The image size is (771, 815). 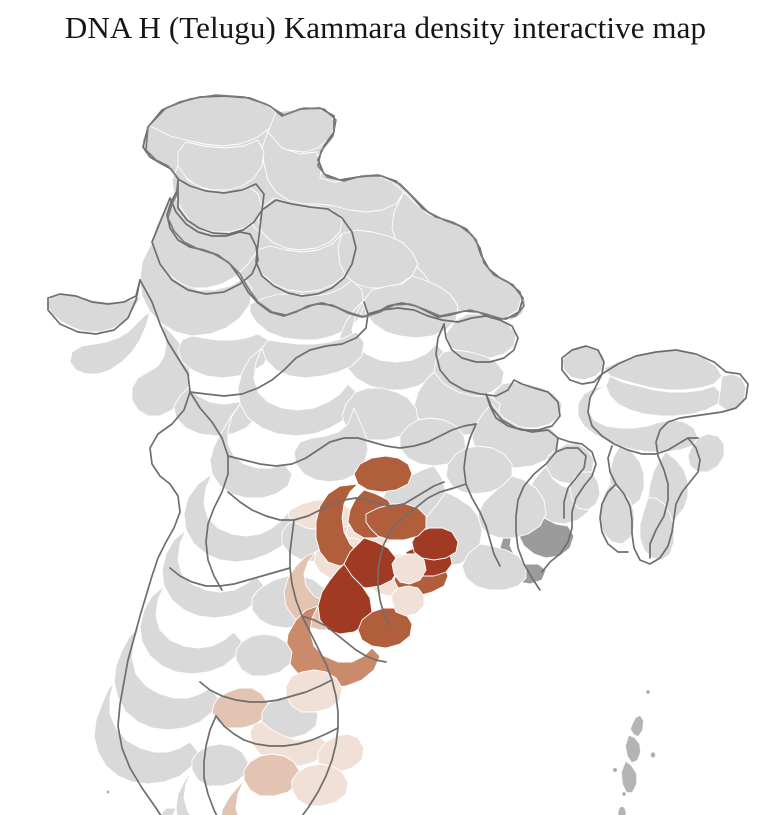 I want to click on andaman-nicobar-islands-group, so click(x=634, y=752).